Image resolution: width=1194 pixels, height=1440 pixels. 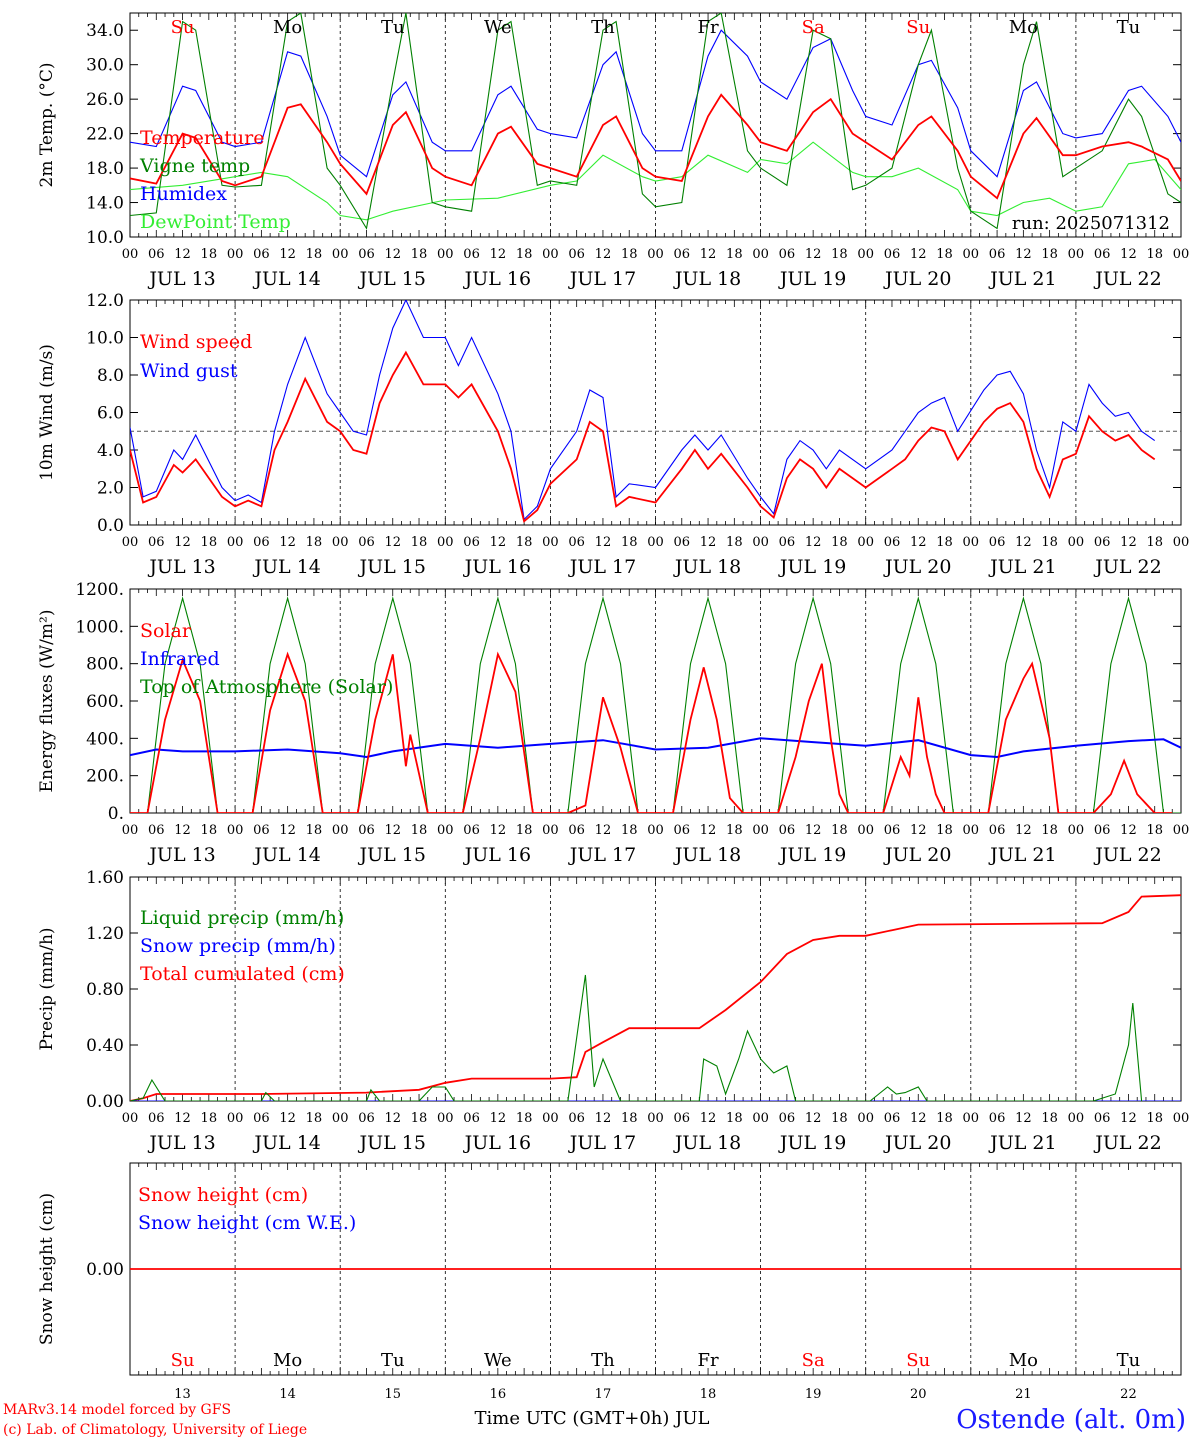 I want to click on legend-entry: Snow precip (mm/h), so click(x=238, y=946).